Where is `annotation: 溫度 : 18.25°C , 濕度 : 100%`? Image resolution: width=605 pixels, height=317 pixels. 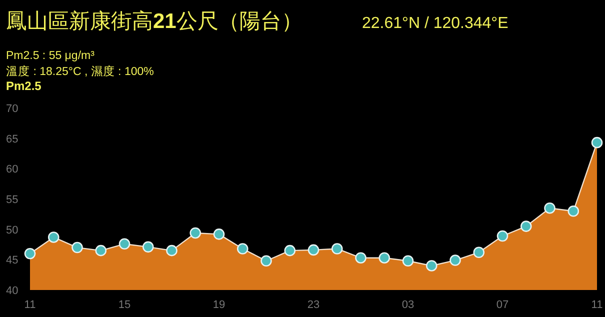 annotation: 溫度 : 18.25°C , 濕度 : 100% is located at coordinates (80, 72).